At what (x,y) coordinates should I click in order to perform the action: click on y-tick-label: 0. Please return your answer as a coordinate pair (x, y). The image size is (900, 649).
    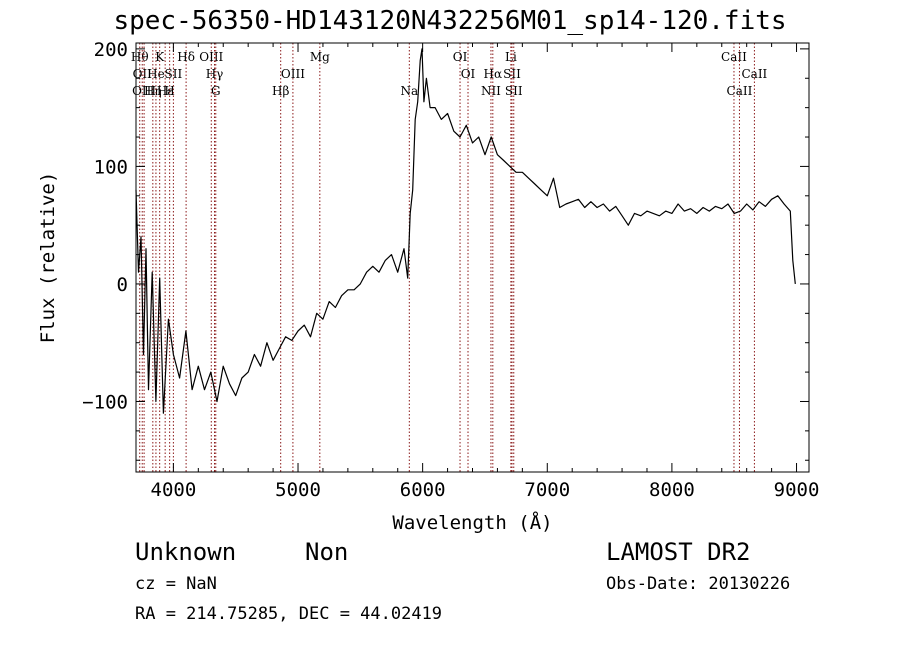
    Looking at the image, I should click on (122, 285).